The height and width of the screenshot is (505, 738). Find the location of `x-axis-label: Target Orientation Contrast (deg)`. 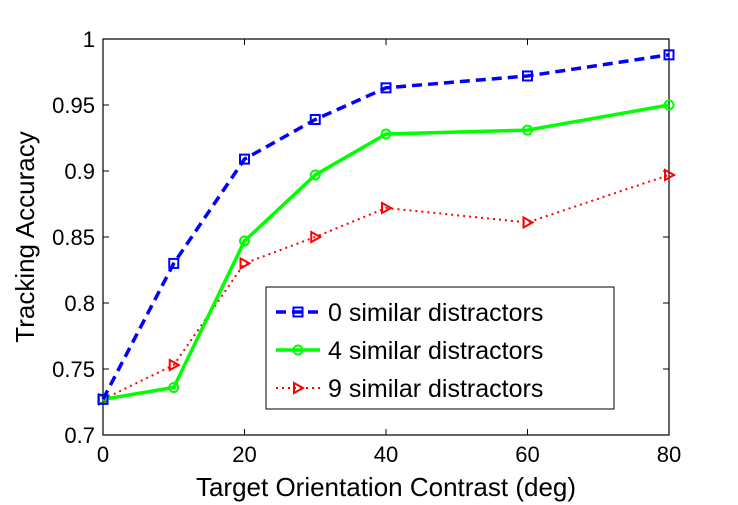

x-axis-label: Target Orientation Contrast (deg) is located at coordinates (386, 487).